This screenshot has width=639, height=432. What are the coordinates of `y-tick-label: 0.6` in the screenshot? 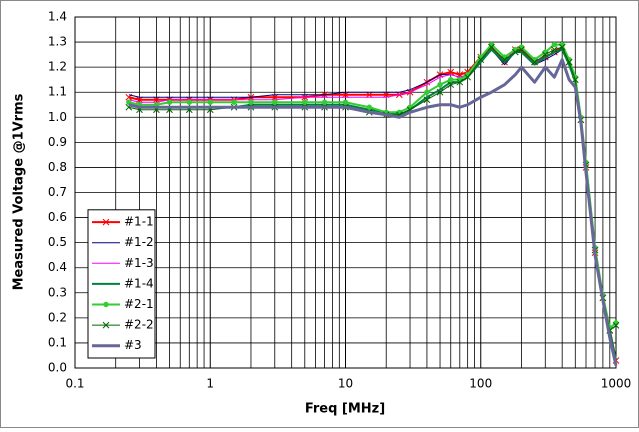 It's located at (57, 217).